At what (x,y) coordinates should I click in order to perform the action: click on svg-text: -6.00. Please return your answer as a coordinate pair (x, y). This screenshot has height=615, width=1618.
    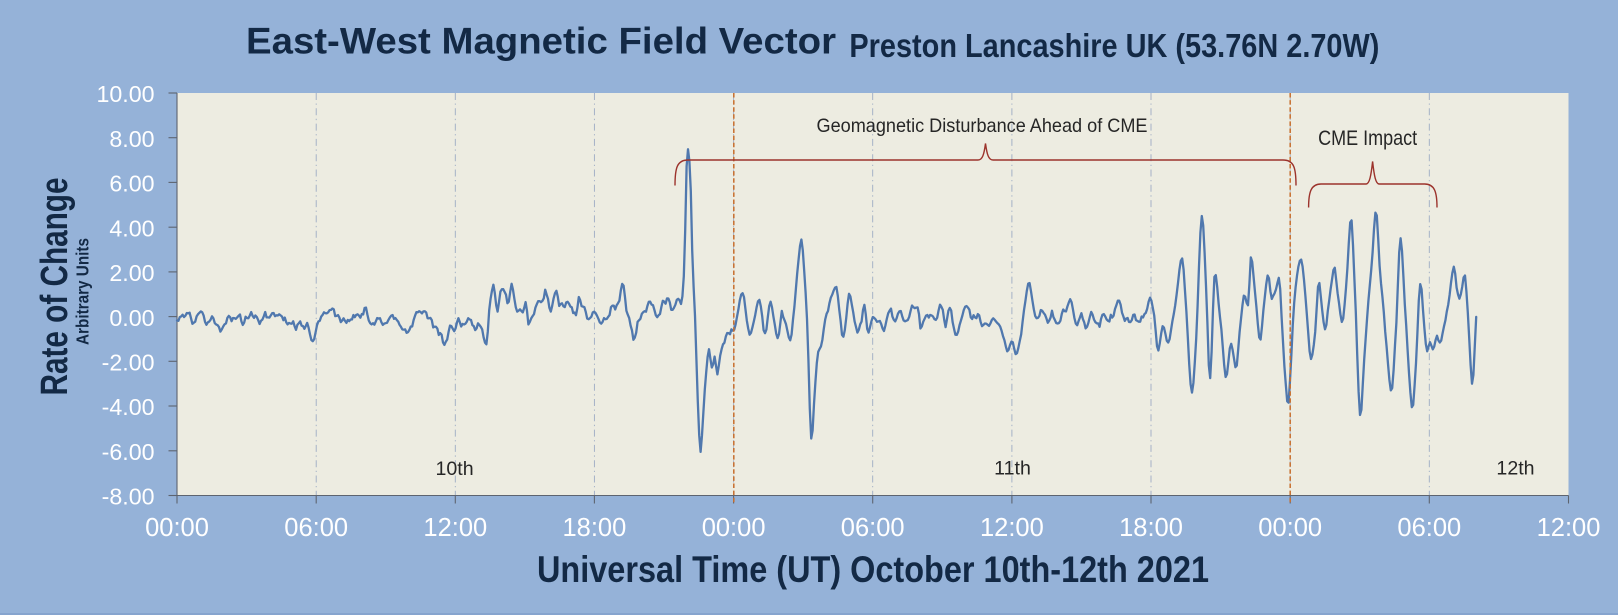
    Looking at the image, I should click on (128, 452).